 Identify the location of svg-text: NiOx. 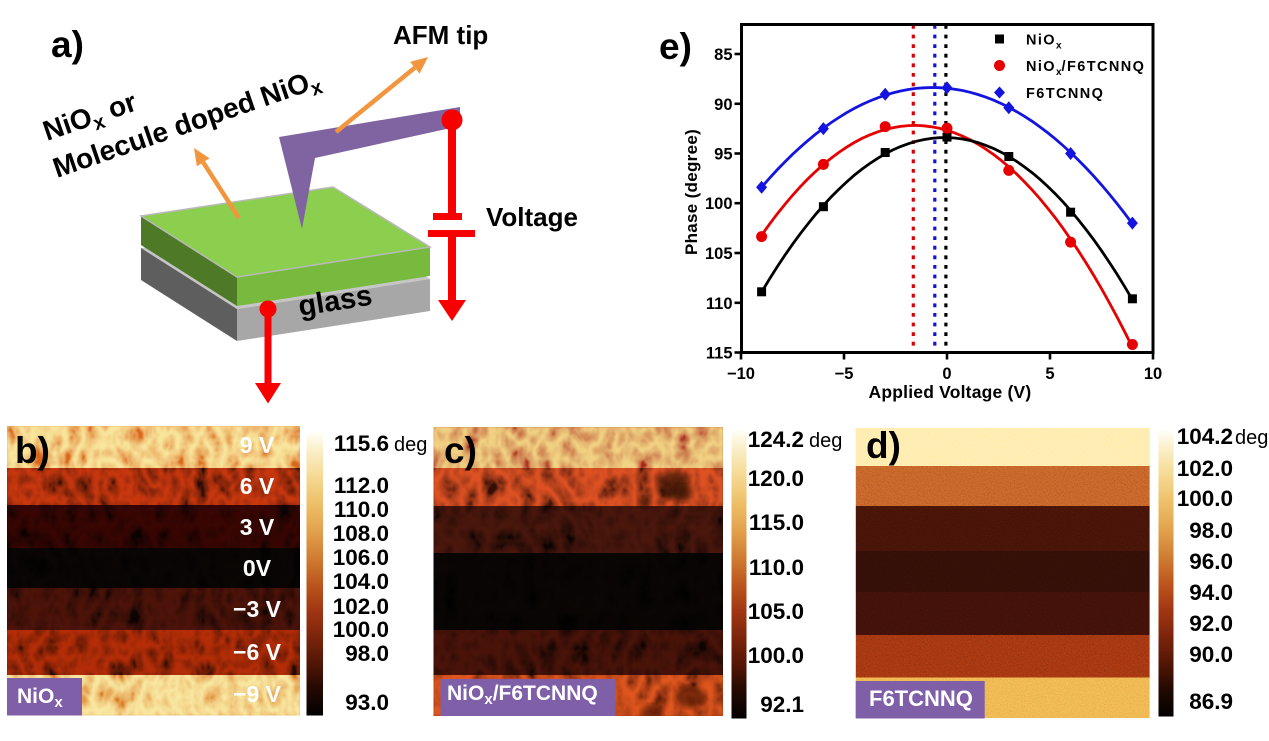
(1044, 42).